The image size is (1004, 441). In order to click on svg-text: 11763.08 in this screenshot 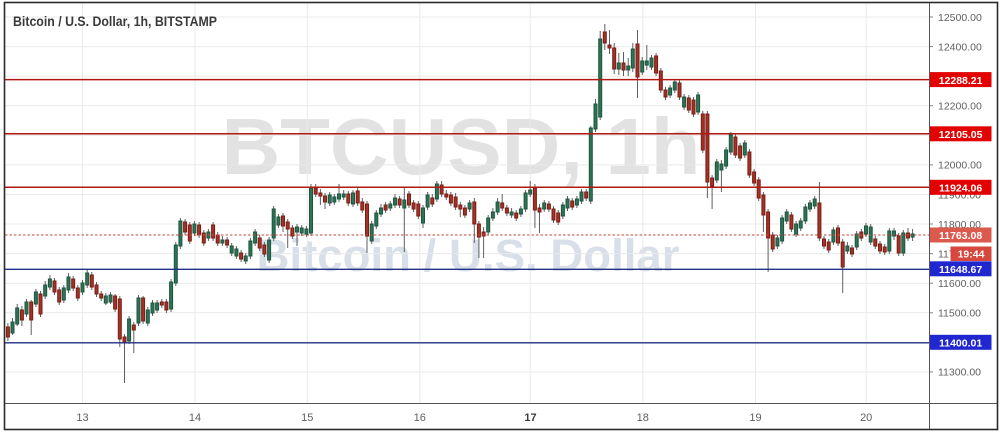, I will do `click(960, 236)`.